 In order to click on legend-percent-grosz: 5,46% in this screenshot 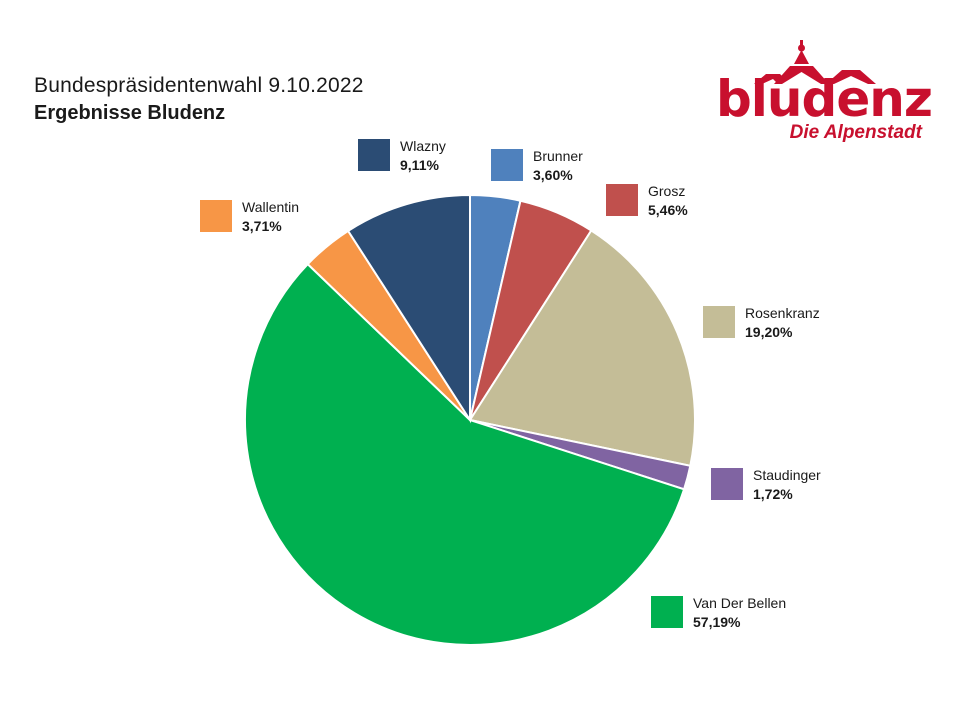, I will do `click(668, 210)`.